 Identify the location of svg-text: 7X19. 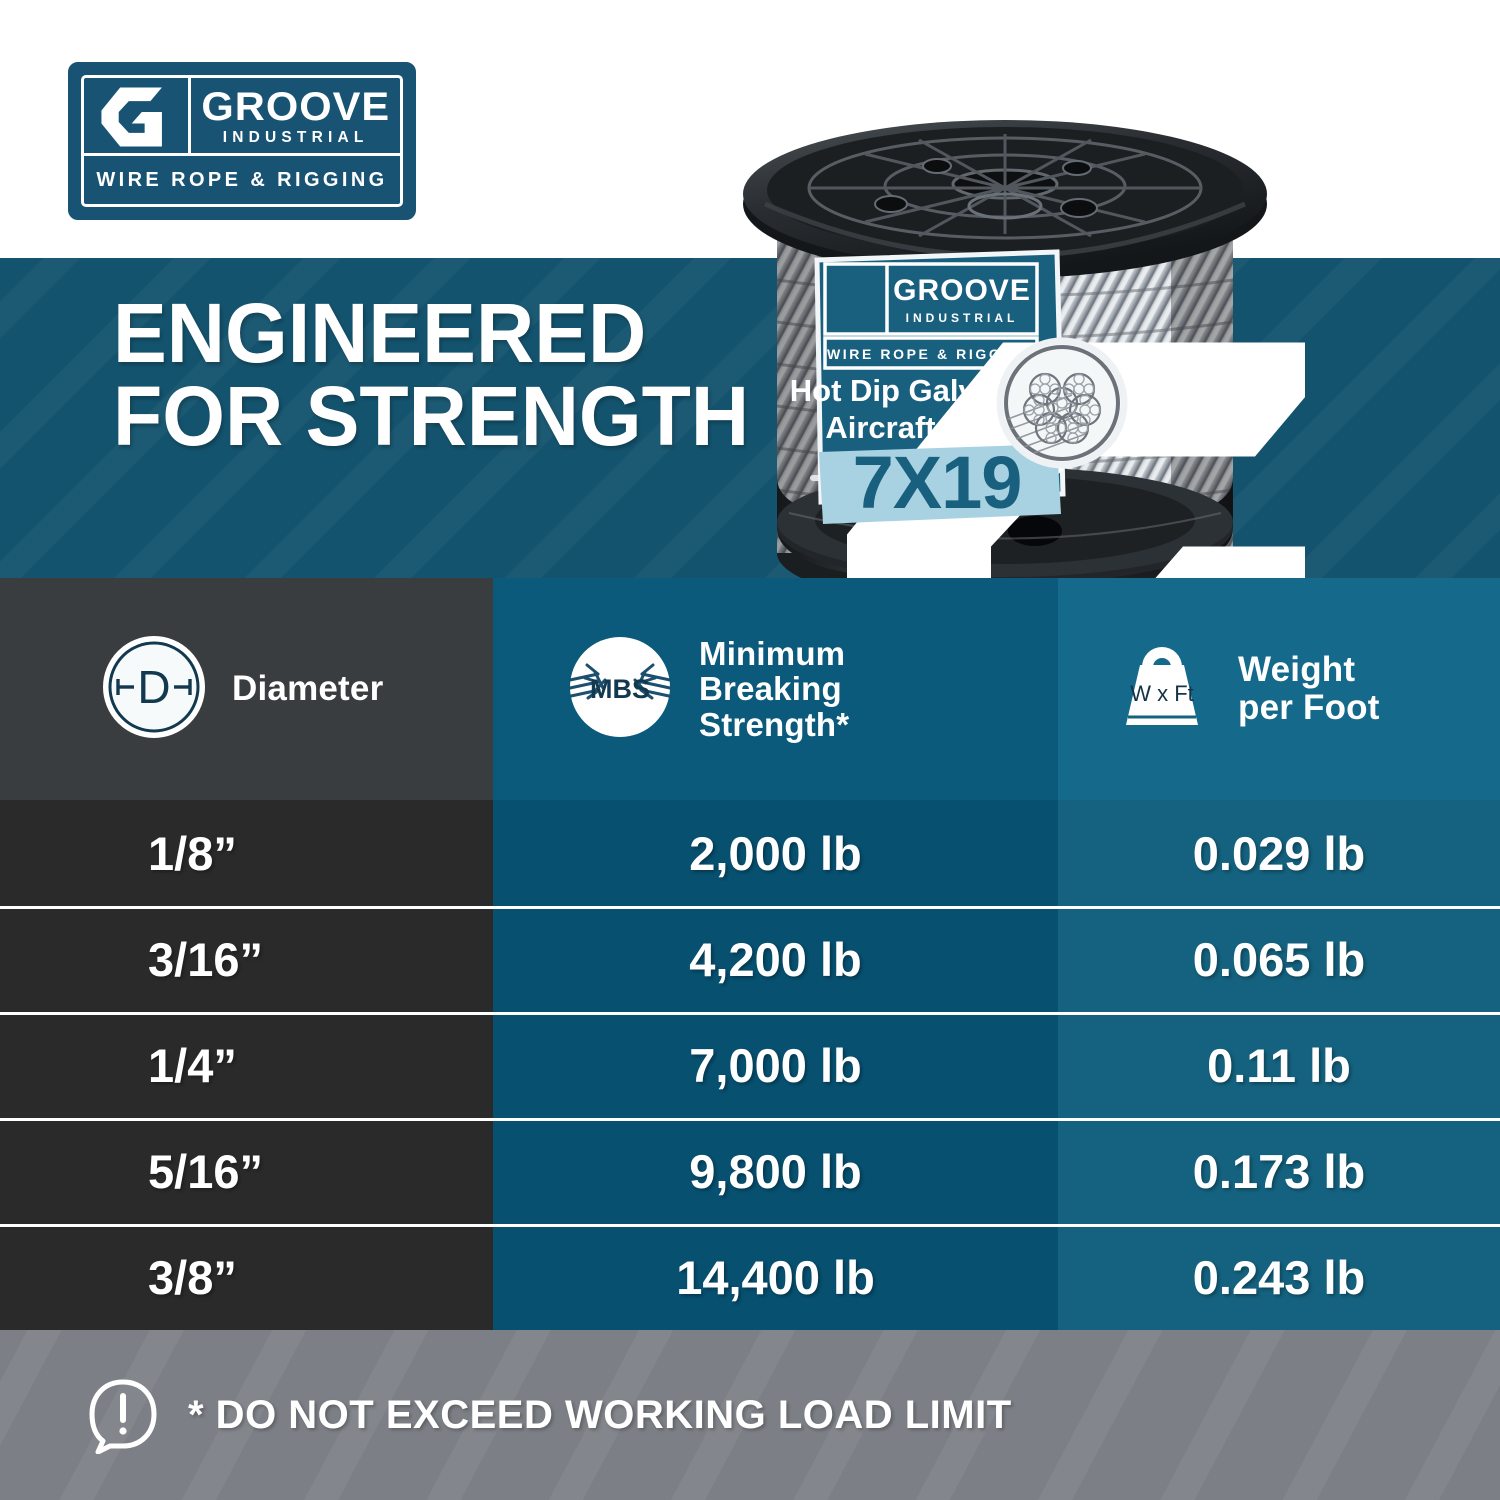
(937, 482).